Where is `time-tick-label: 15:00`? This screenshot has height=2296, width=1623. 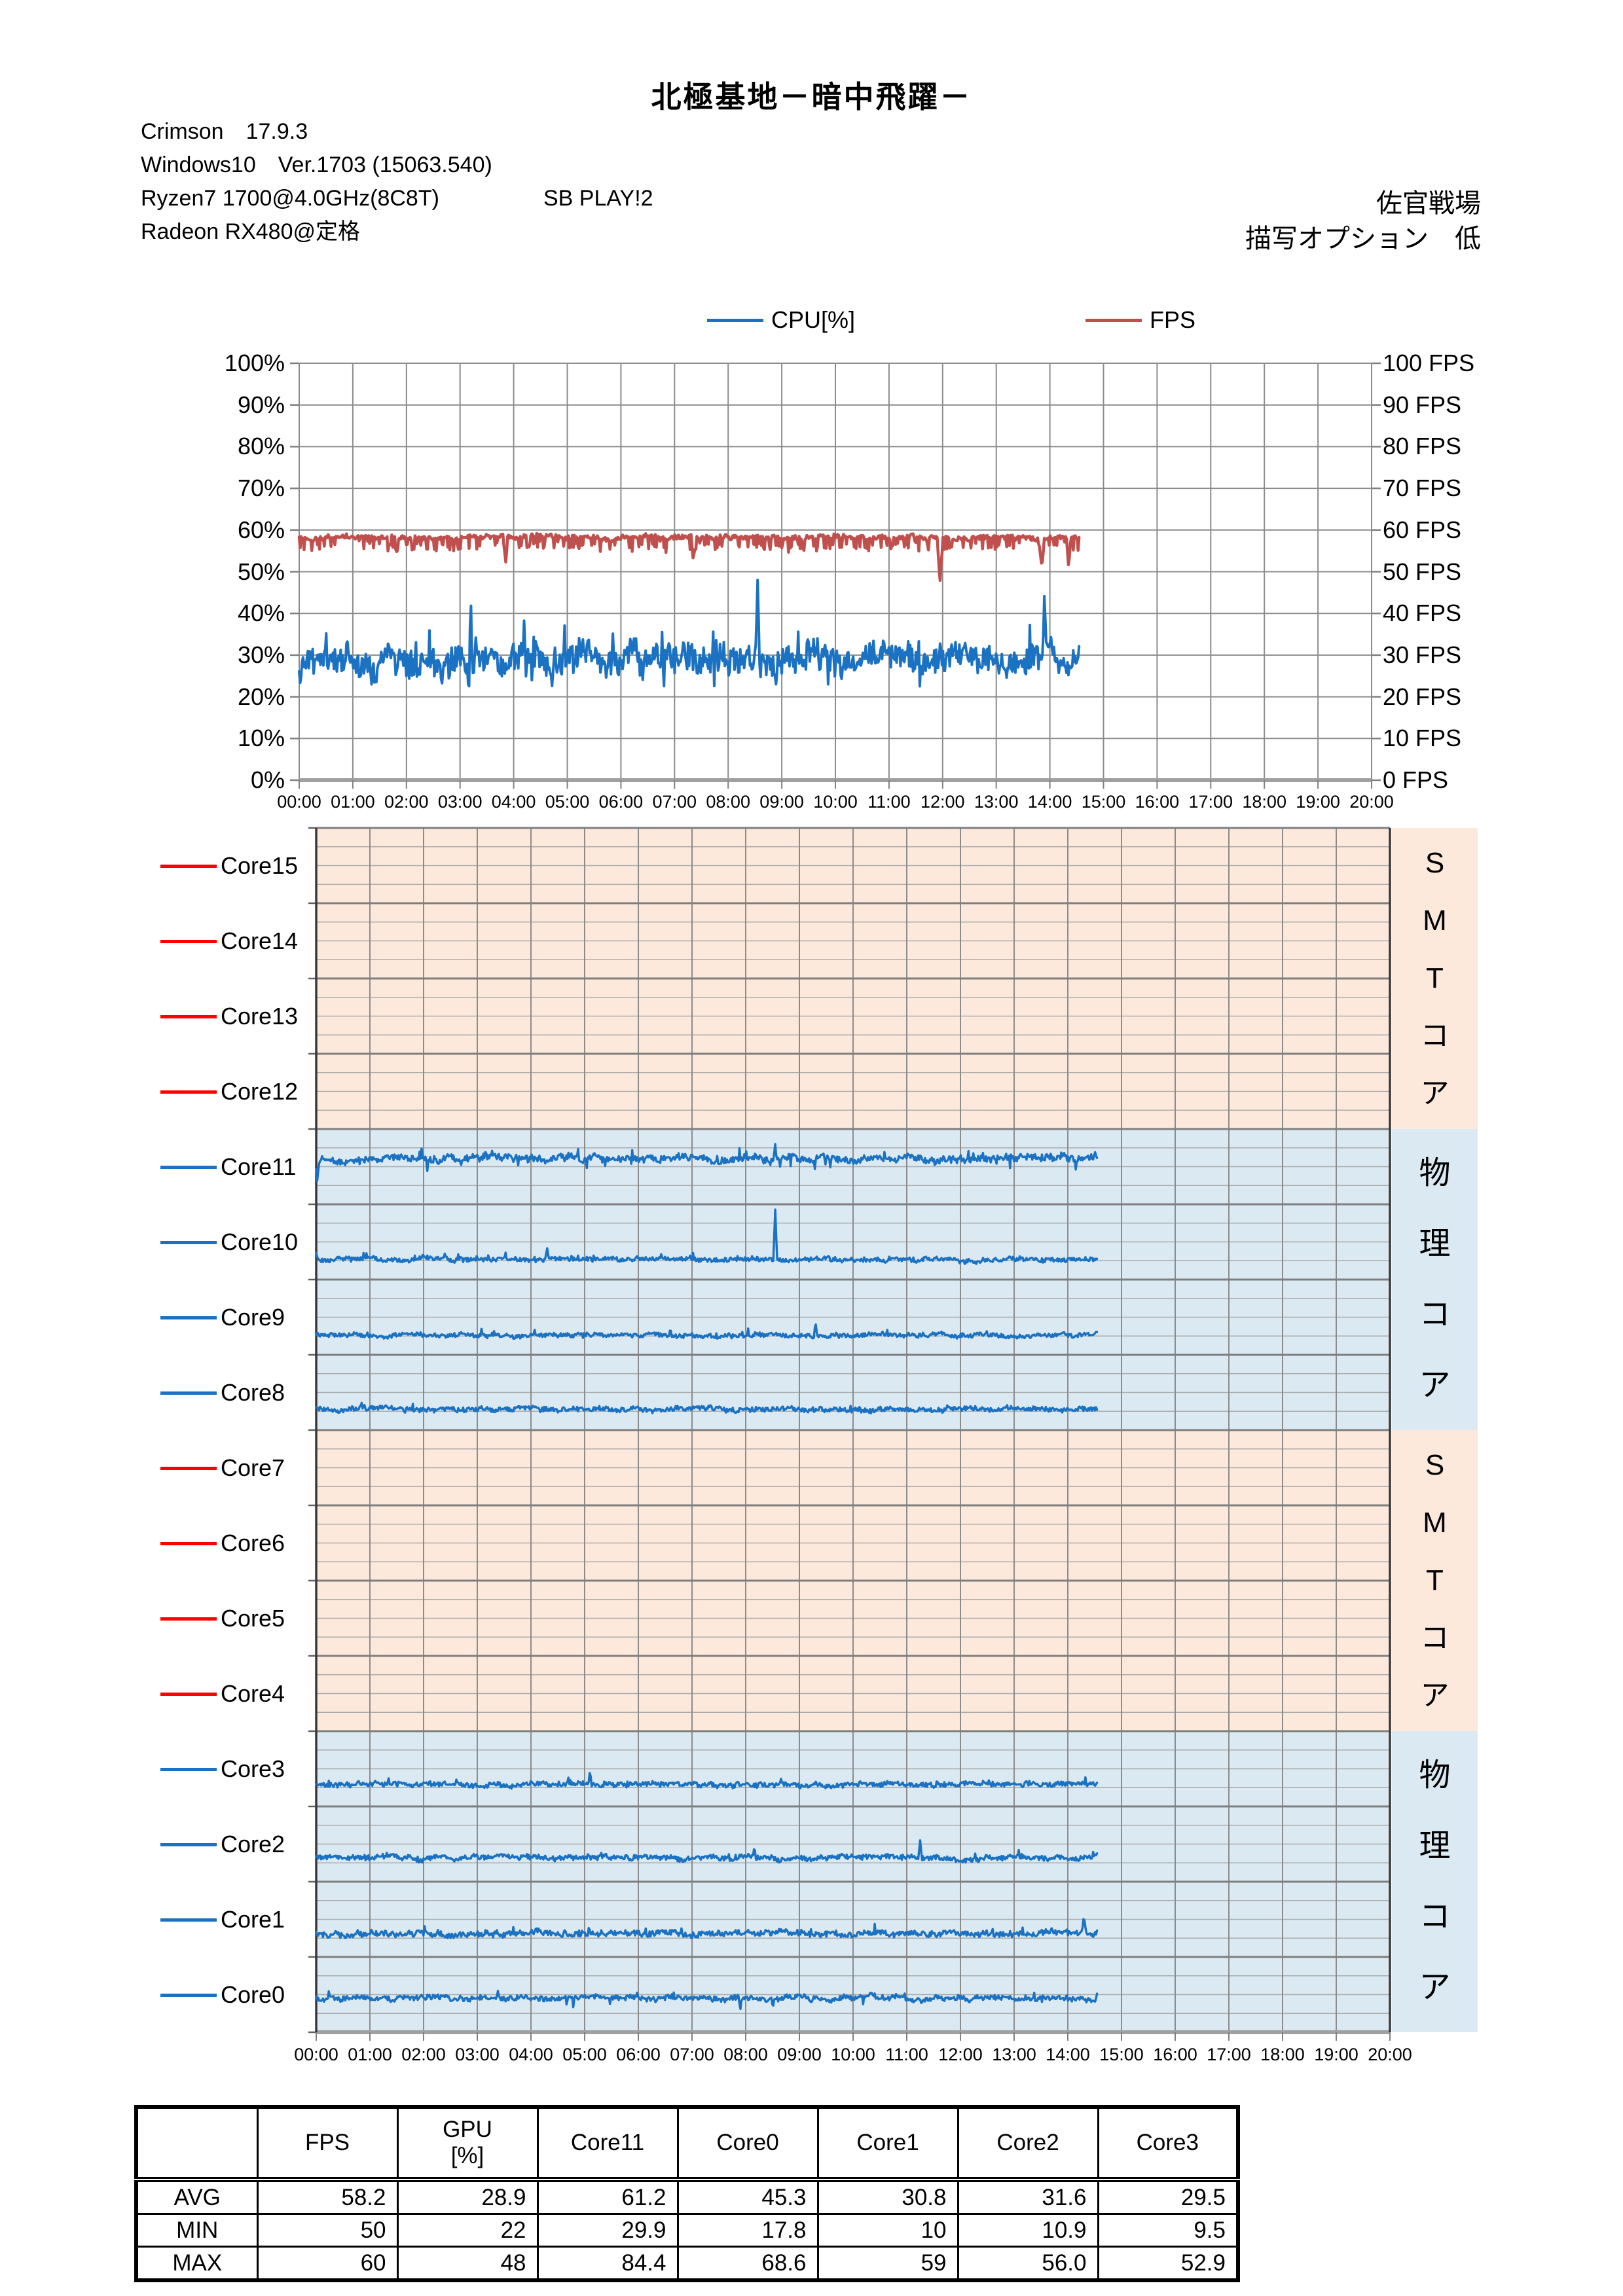 time-tick-label: 15:00 is located at coordinates (1121, 2054).